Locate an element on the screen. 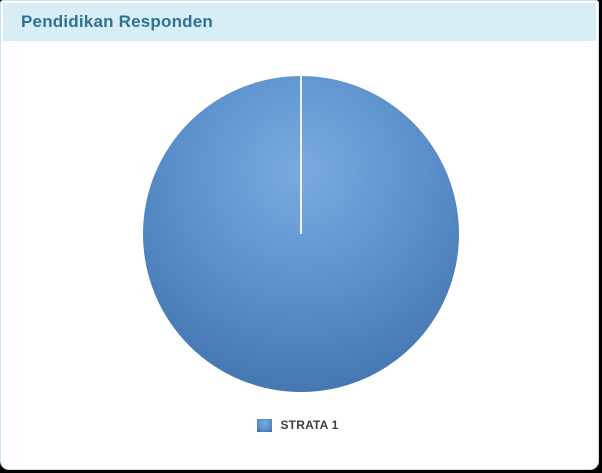 This screenshot has height=473, width=602. chart-title: Pendidikan Responden is located at coordinates (117, 21).